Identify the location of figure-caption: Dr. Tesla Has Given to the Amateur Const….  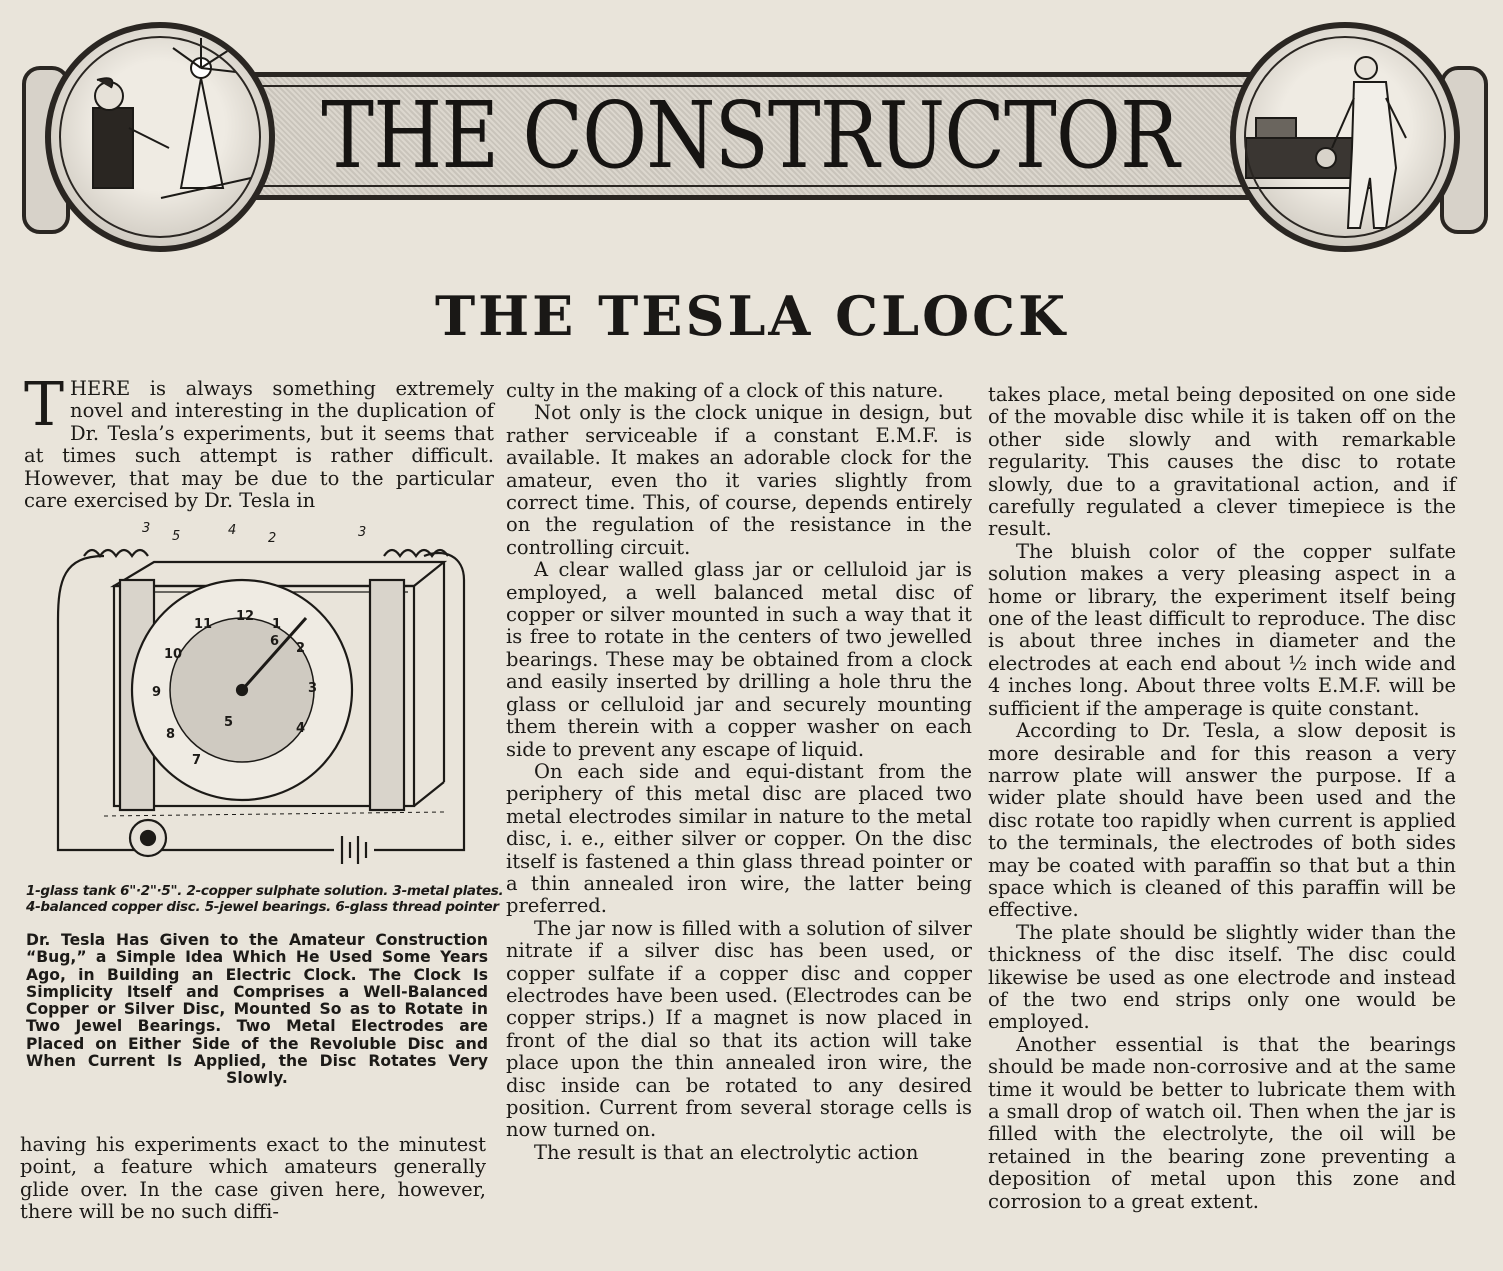
(257, 1009).